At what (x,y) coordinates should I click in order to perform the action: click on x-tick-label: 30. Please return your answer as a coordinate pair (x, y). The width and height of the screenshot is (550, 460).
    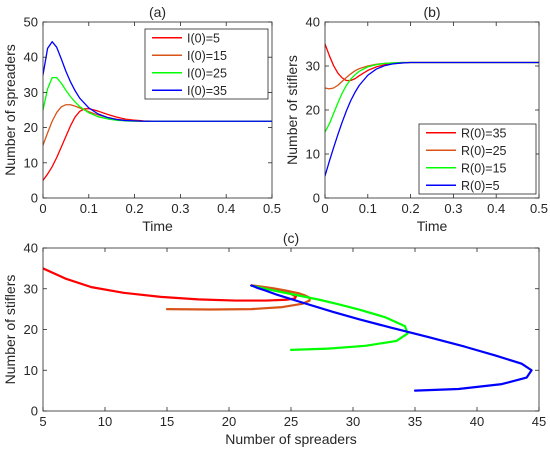
    Looking at the image, I should click on (353, 421).